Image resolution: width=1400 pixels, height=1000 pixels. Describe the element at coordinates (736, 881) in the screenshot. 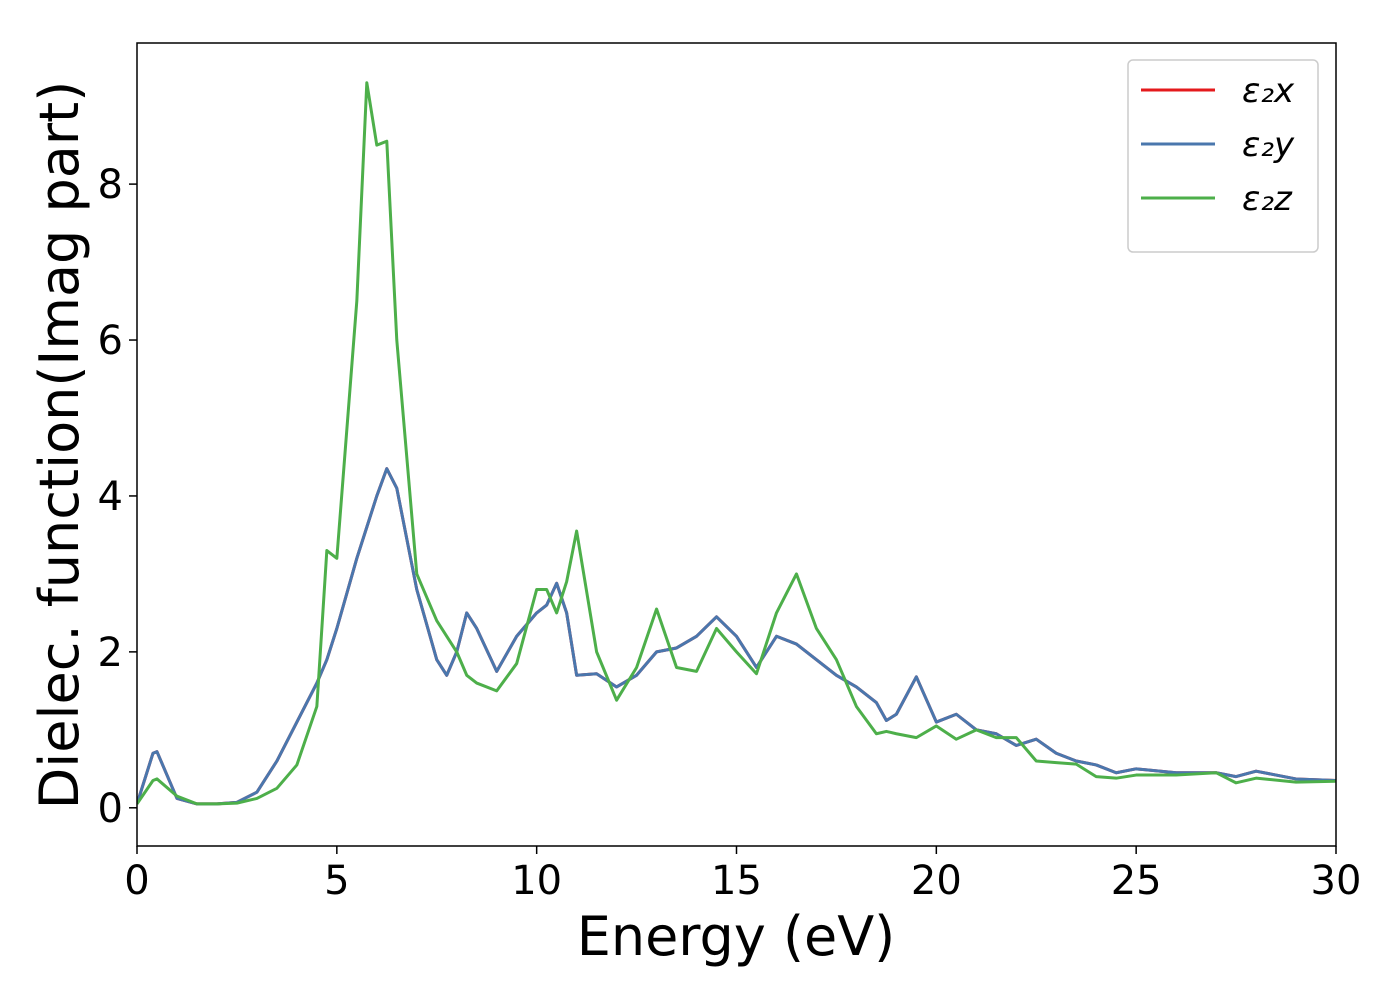

I see `x-tick-label: 15` at that location.